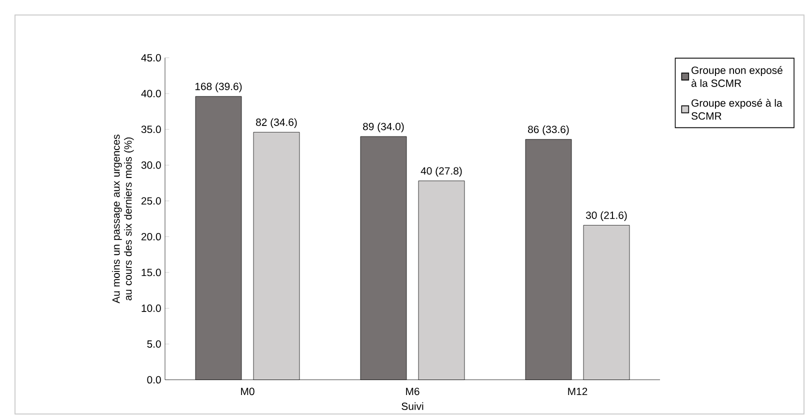 This screenshot has height=417, width=806. I want to click on y-tick-label: 20.0, so click(151, 236).